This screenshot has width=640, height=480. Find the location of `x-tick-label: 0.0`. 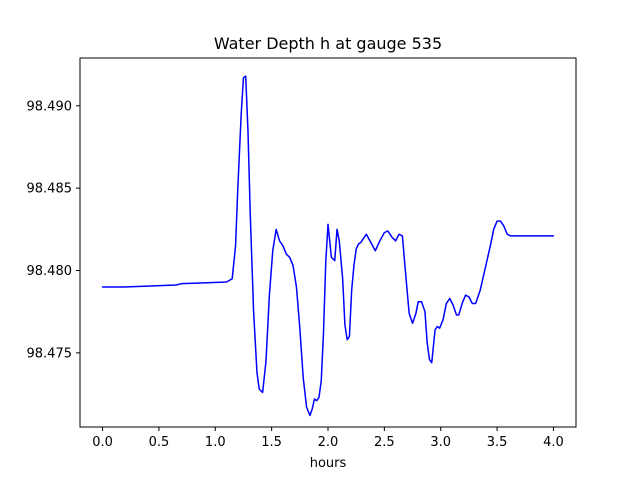

x-tick-label: 0.0 is located at coordinates (102, 442).